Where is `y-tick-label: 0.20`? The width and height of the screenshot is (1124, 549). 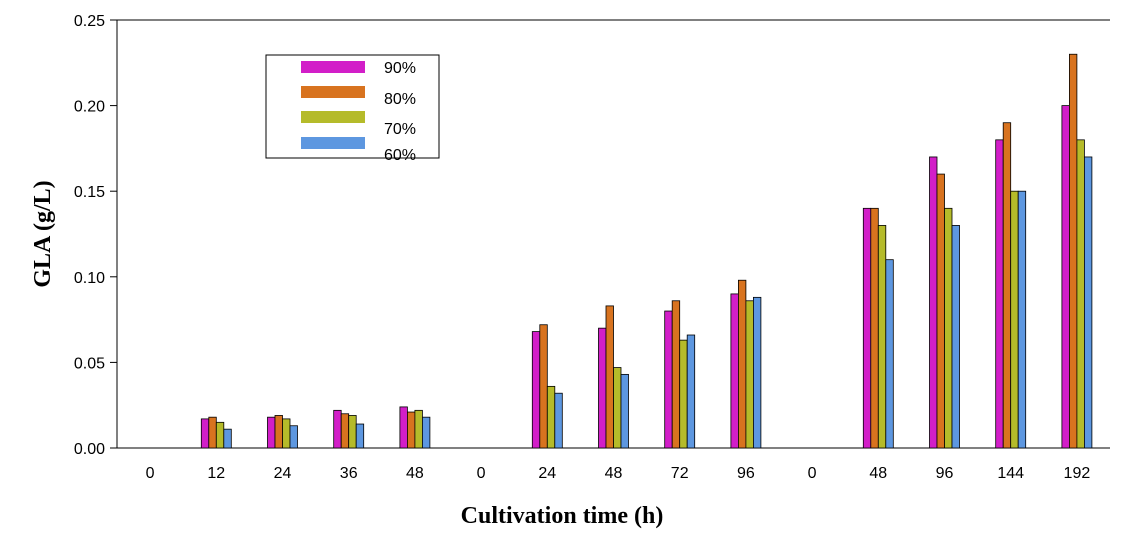 y-tick-label: 0.20 is located at coordinates (89, 107).